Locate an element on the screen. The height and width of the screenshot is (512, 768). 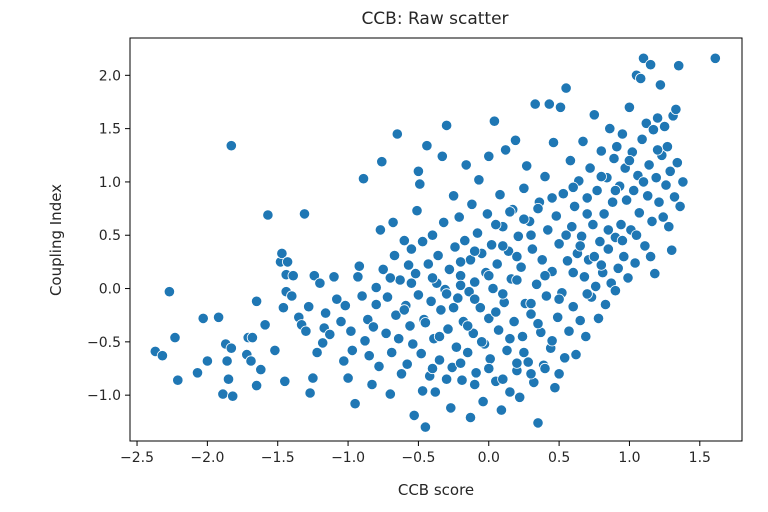
chart-title: CCB: Raw scatter is located at coordinates (434, 19).